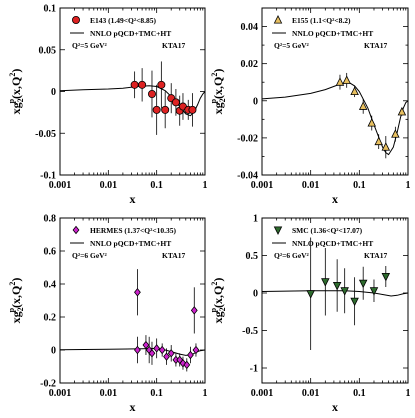 This screenshot has width=415, height=418. I want to click on y-tick-label: -0.5, so click(250, 331).